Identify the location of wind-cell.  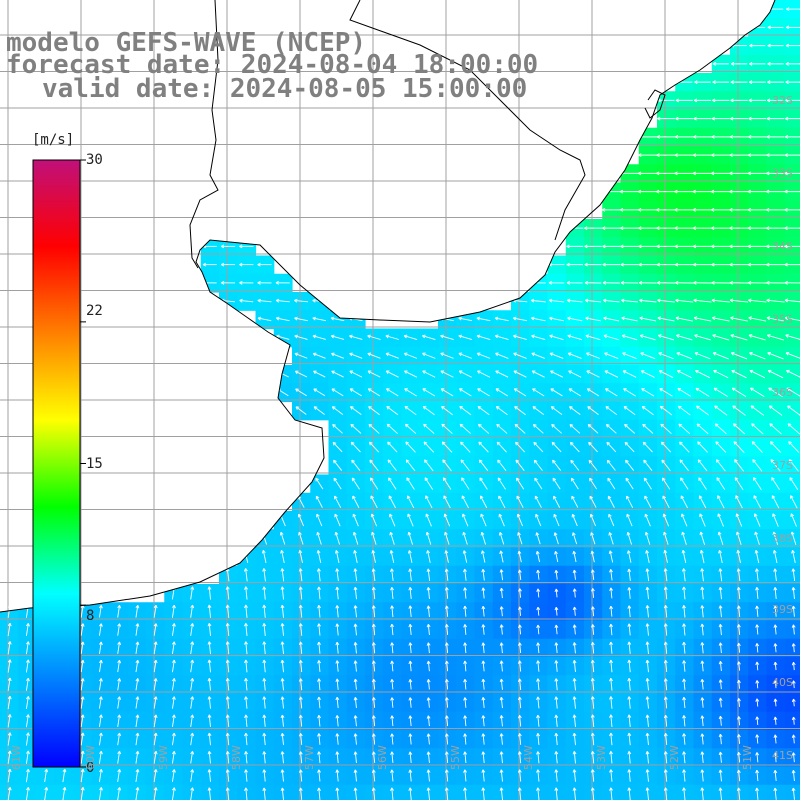
(792, 301).